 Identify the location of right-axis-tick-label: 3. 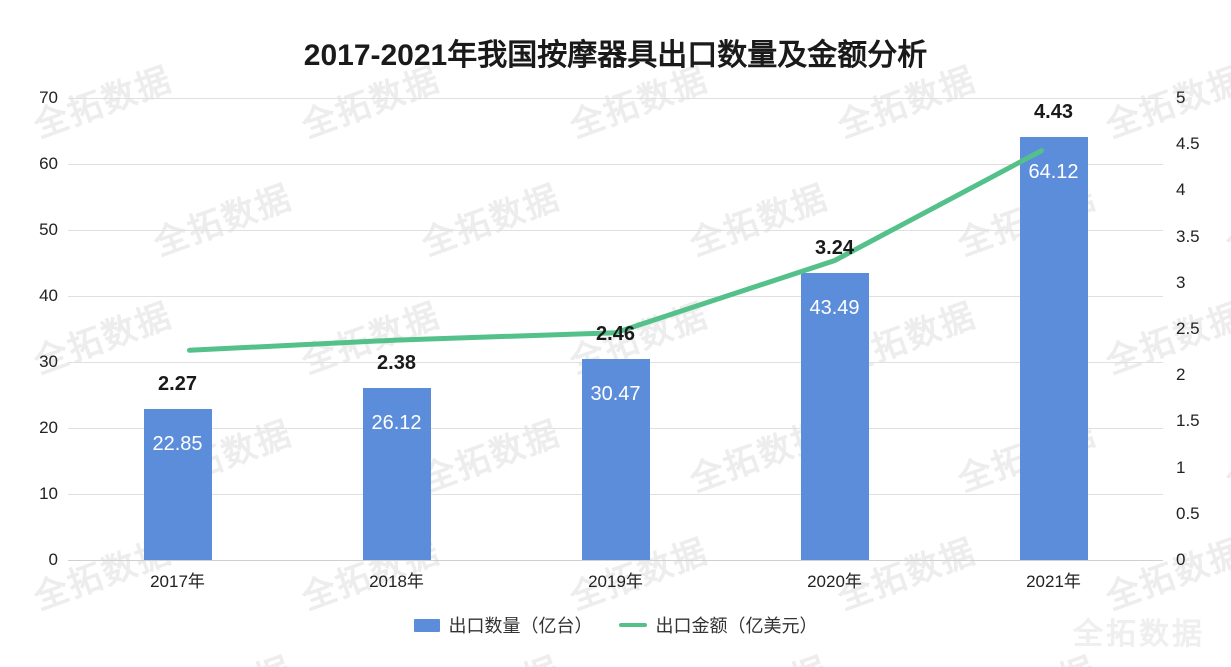
(1181, 282).